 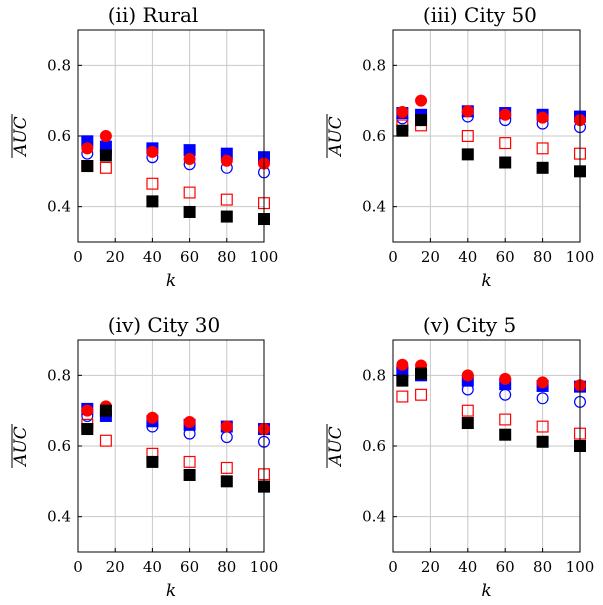 What do you see at coordinates (480, 15) in the screenshot?
I see `panel-title: (iii) City 50` at bounding box center [480, 15].